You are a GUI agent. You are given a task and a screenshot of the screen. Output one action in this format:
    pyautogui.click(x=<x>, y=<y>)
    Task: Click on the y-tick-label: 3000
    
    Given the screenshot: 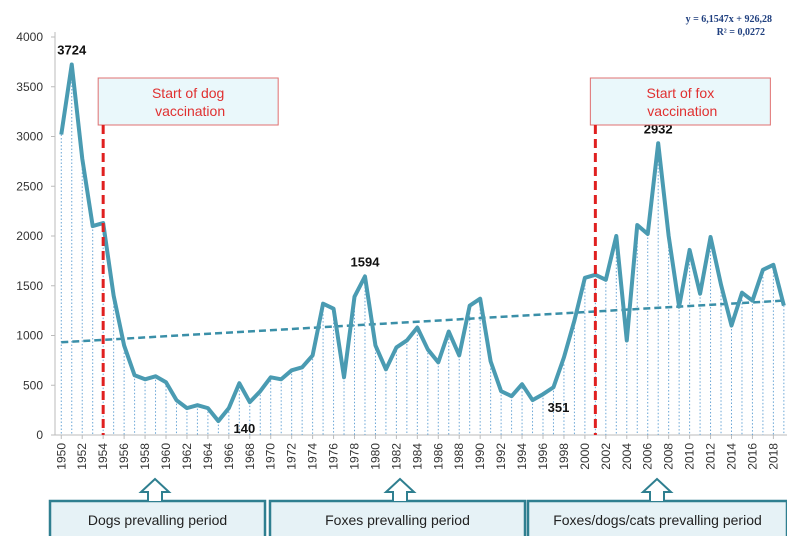 What is the action you would take?
    pyautogui.click(x=29, y=137)
    